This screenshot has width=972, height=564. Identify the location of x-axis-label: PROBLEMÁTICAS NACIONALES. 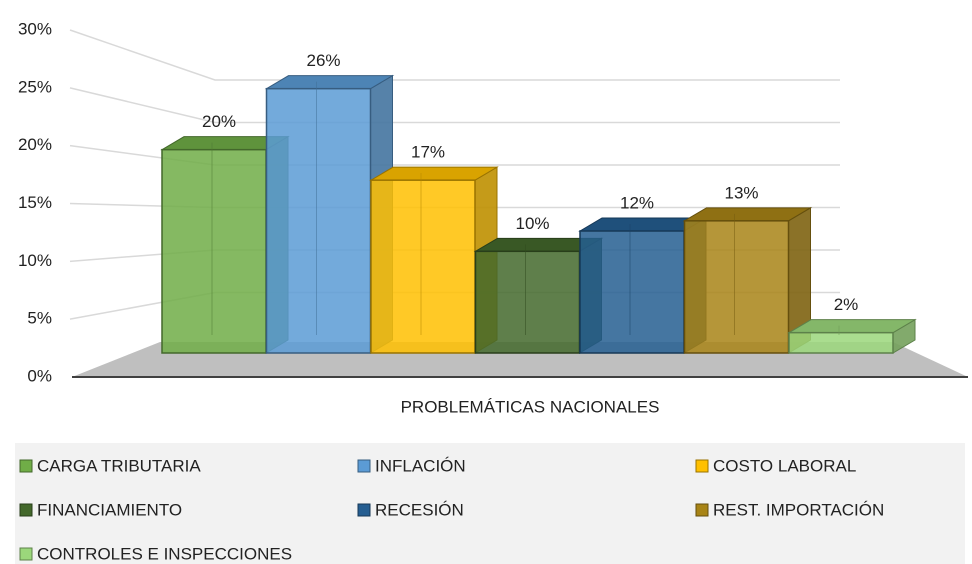
(530, 406).